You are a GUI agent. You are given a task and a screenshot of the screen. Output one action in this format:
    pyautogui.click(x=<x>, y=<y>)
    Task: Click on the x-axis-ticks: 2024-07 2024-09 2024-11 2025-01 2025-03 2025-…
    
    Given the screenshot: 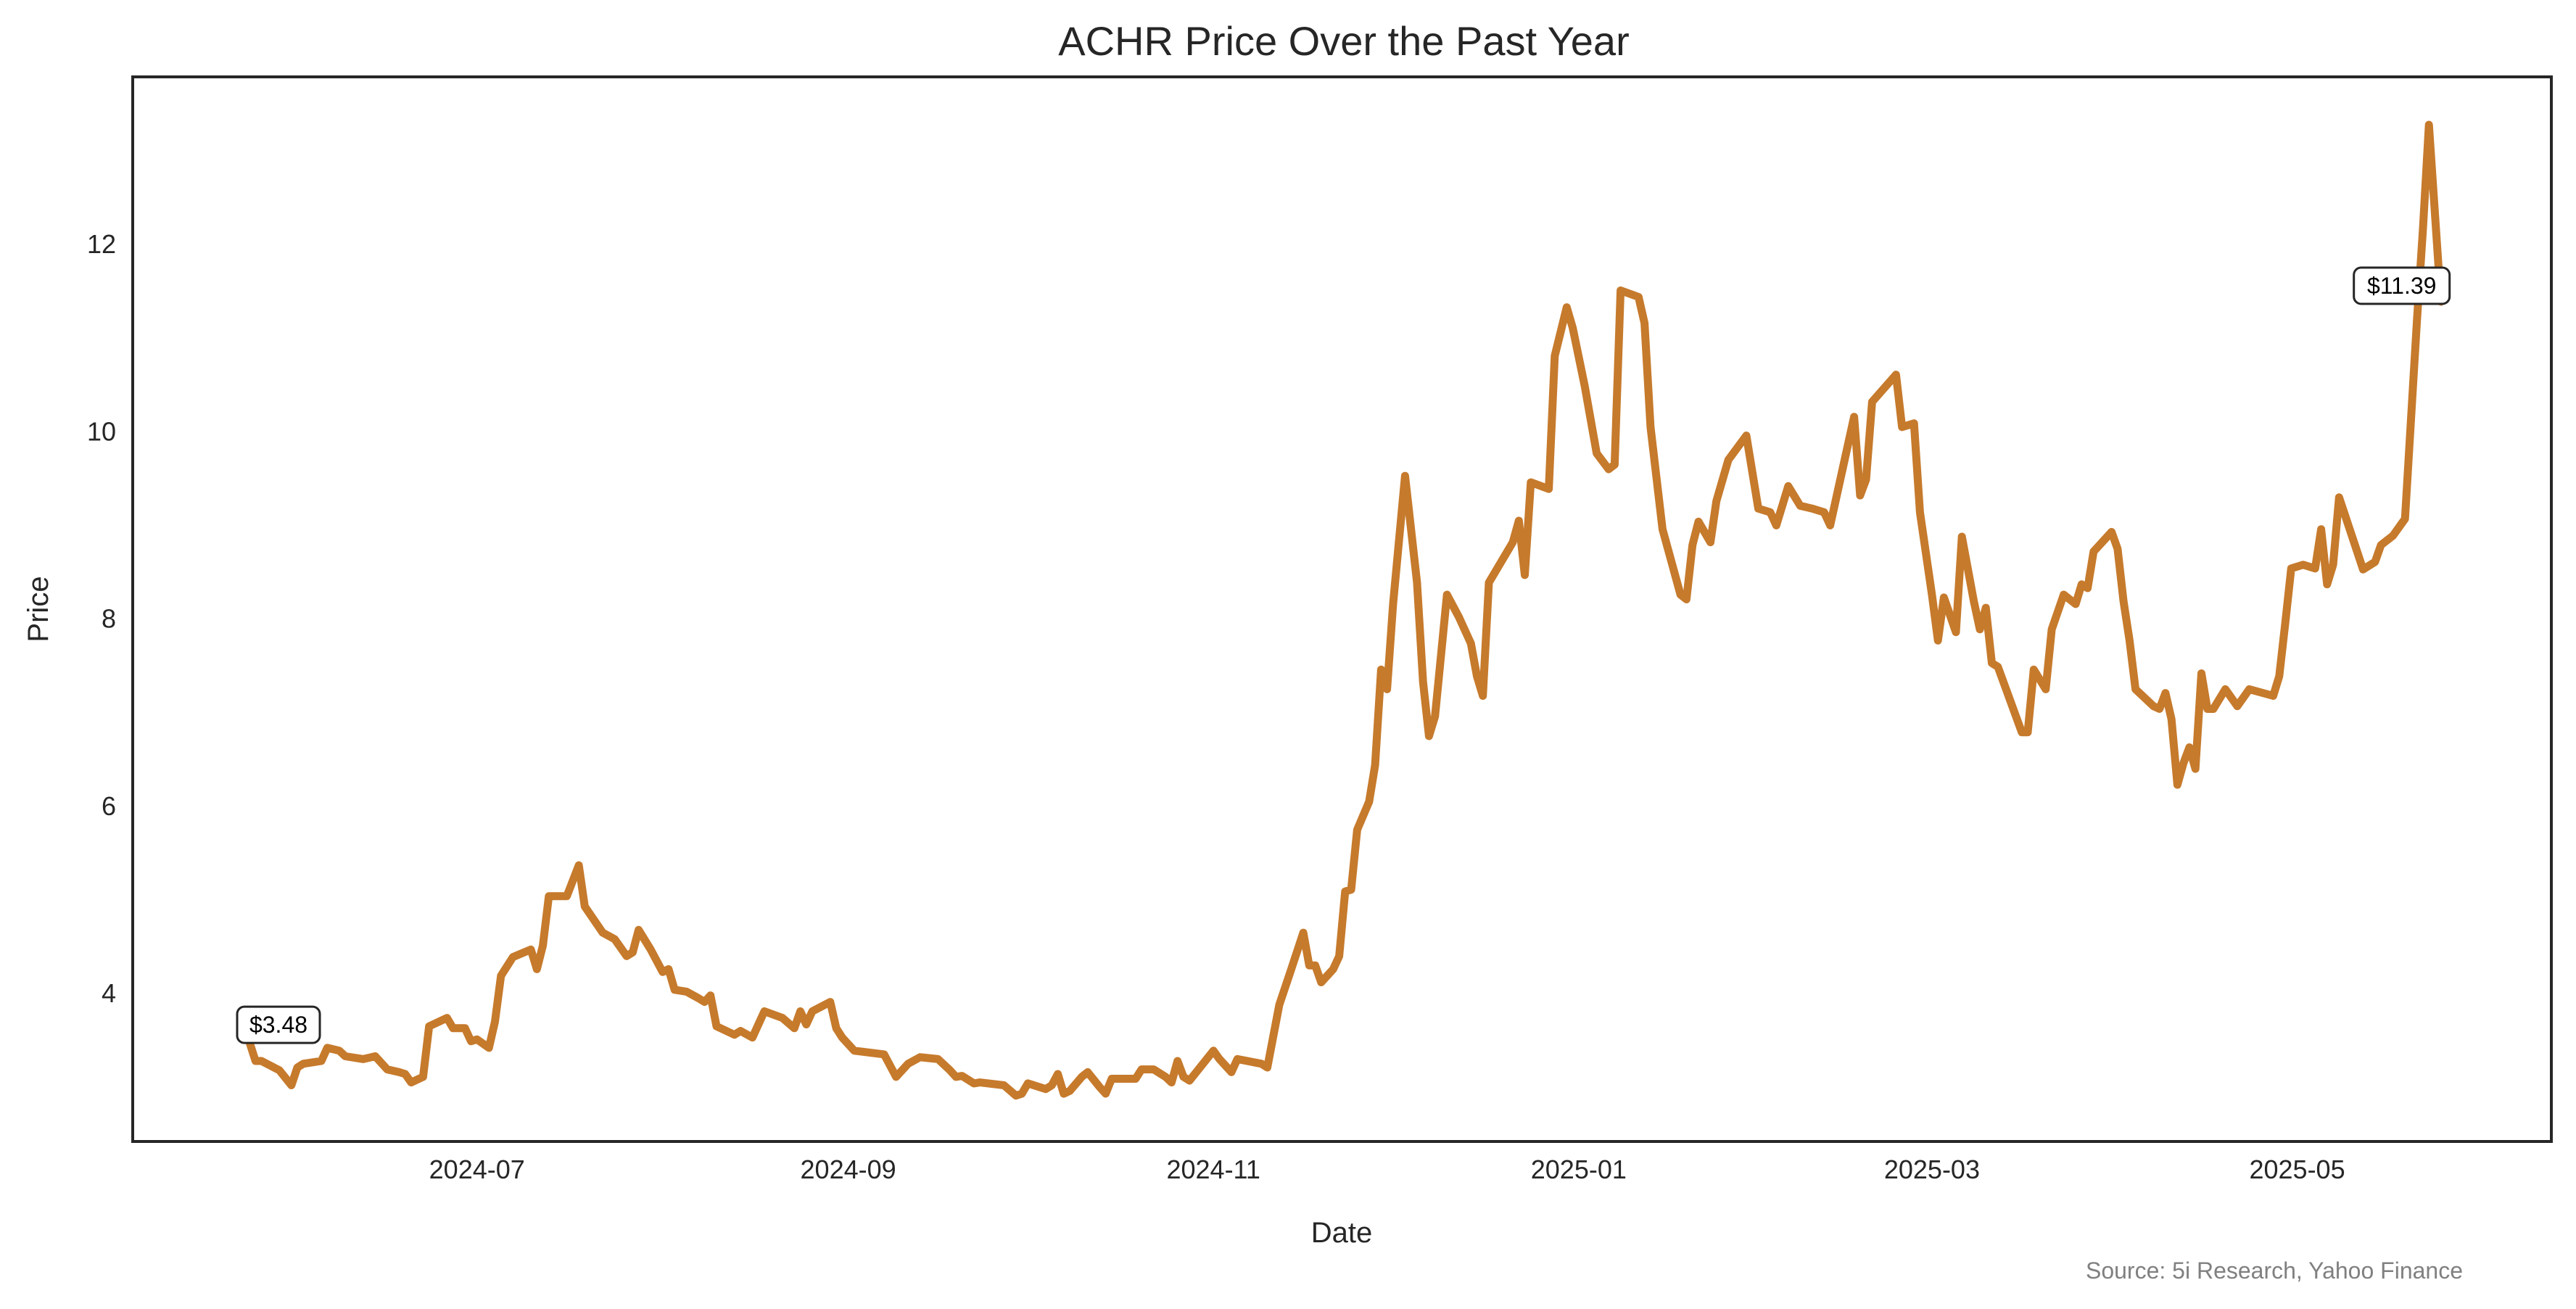 What is the action you would take?
    pyautogui.click(x=1387, y=1169)
    